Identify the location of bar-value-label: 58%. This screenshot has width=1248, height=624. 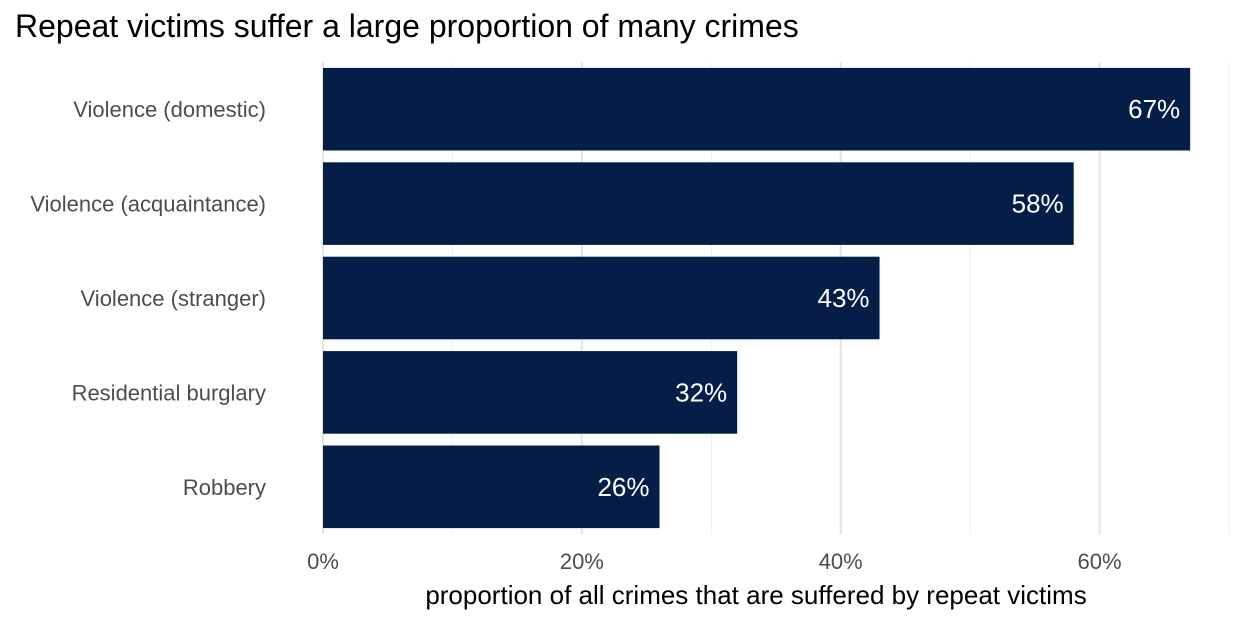
(1038, 204).